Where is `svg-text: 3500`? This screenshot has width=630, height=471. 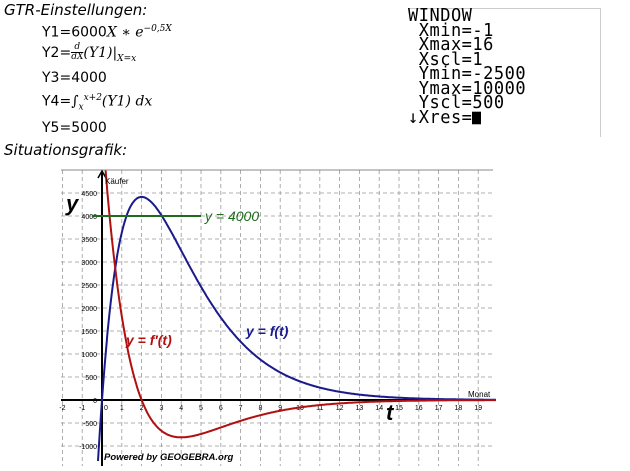 svg-text: 3500 is located at coordinates (89, 240).